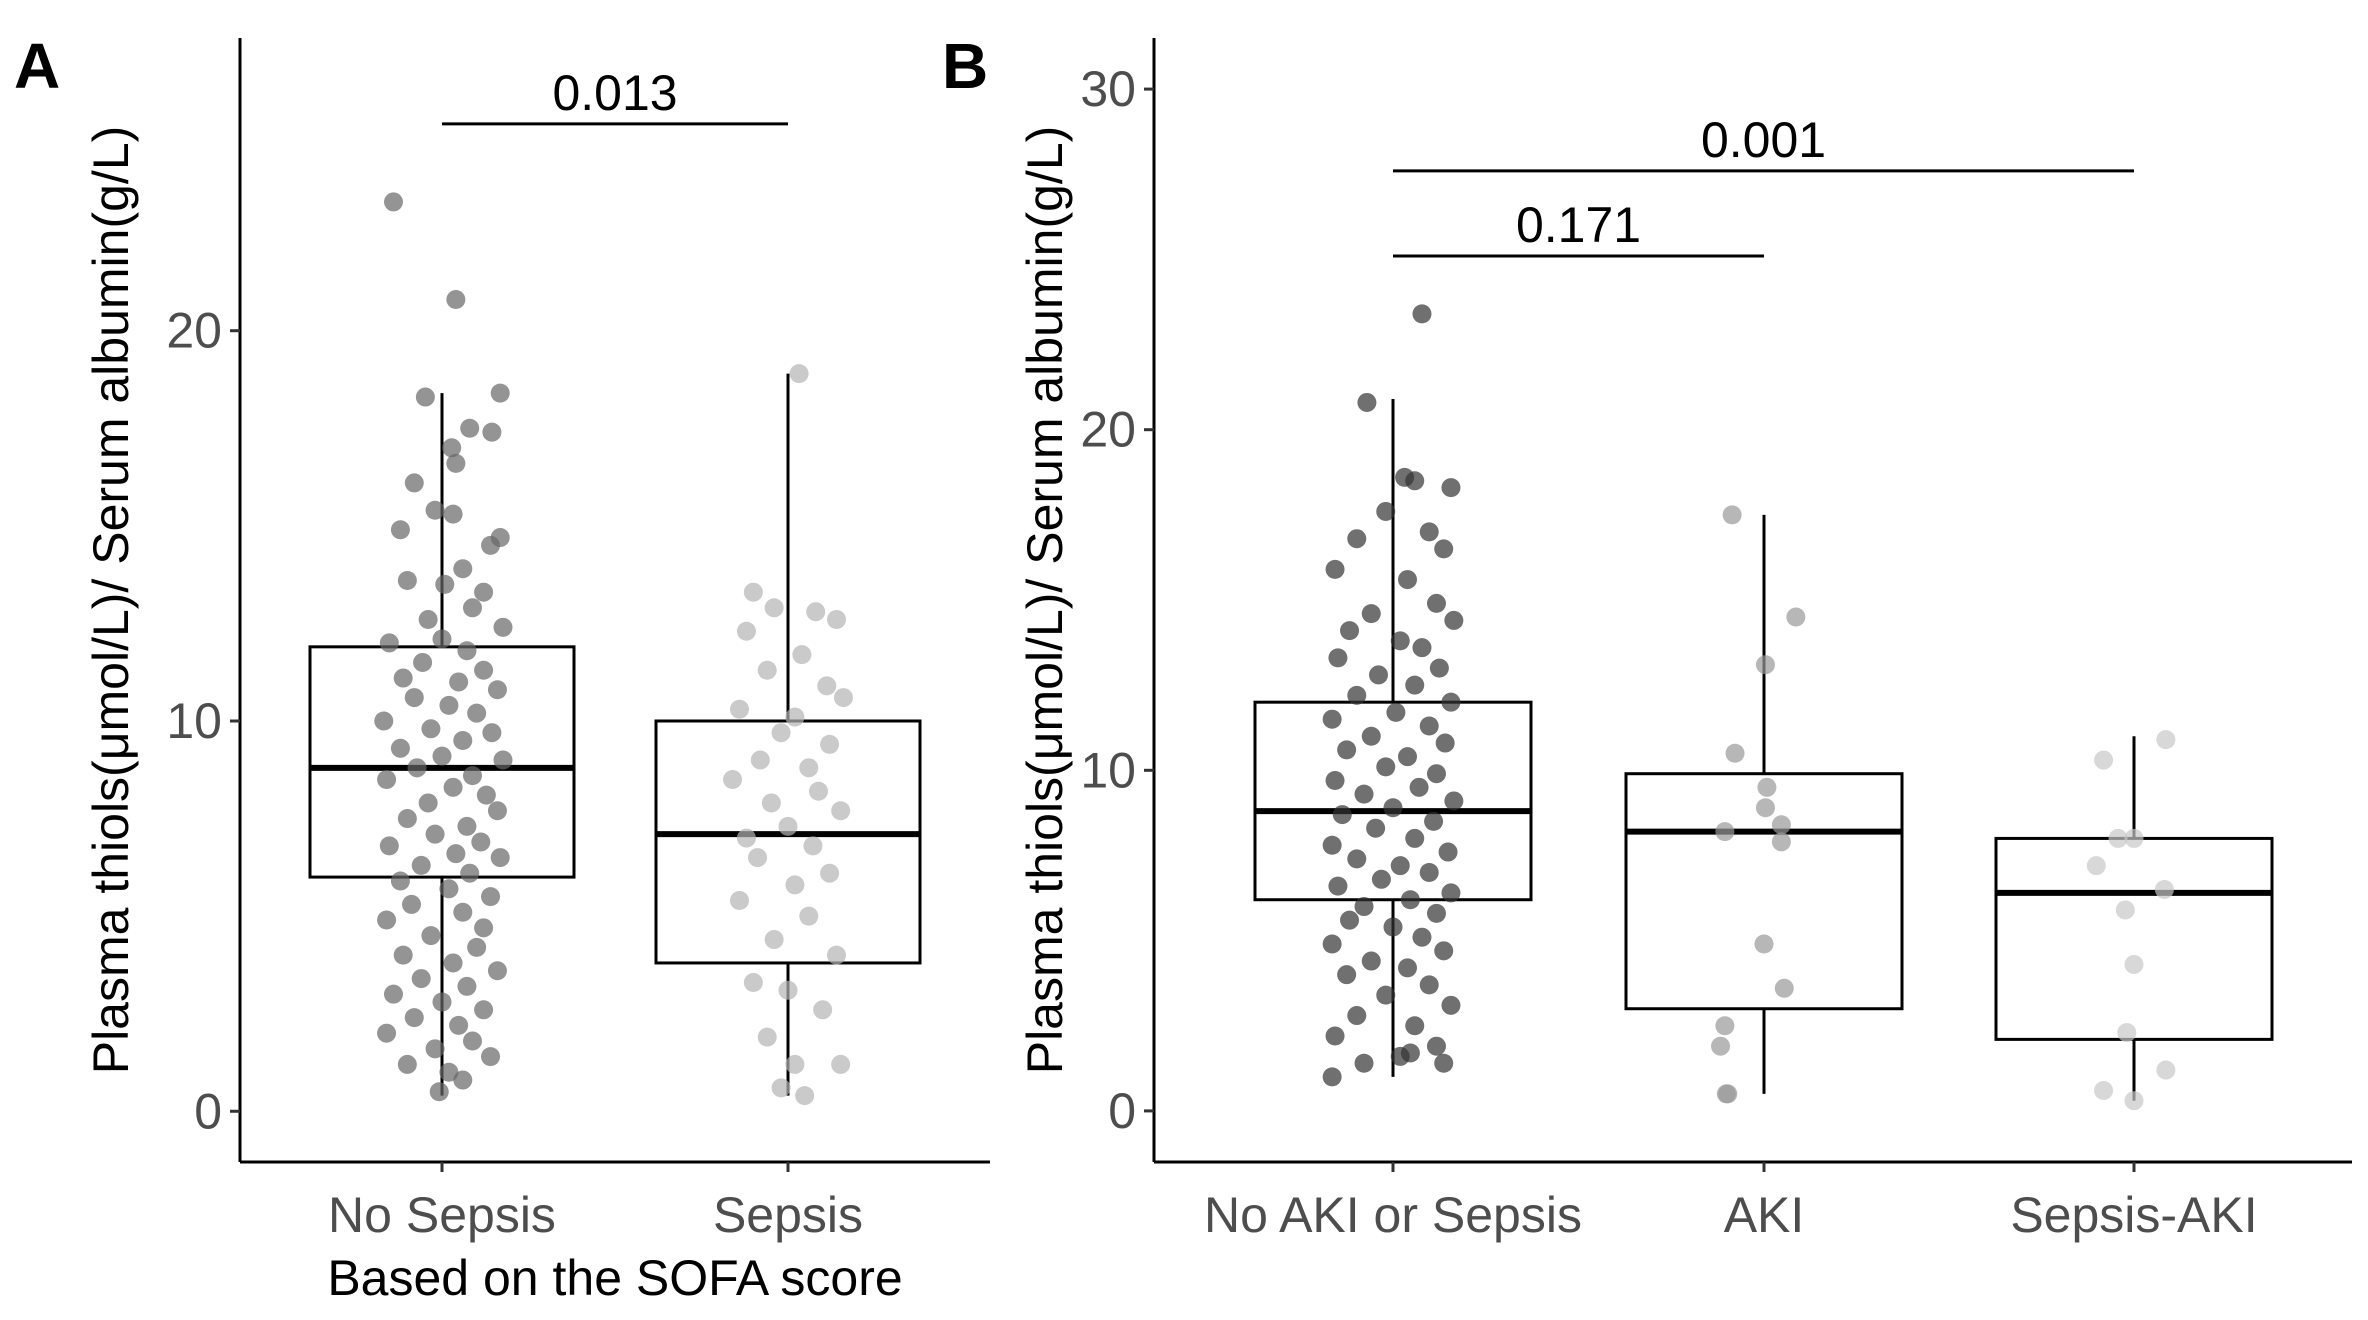  Describe the element at coordinates (194, 721) in the screenshot. I see `panel-a-y-tick-label: 10` at that location.